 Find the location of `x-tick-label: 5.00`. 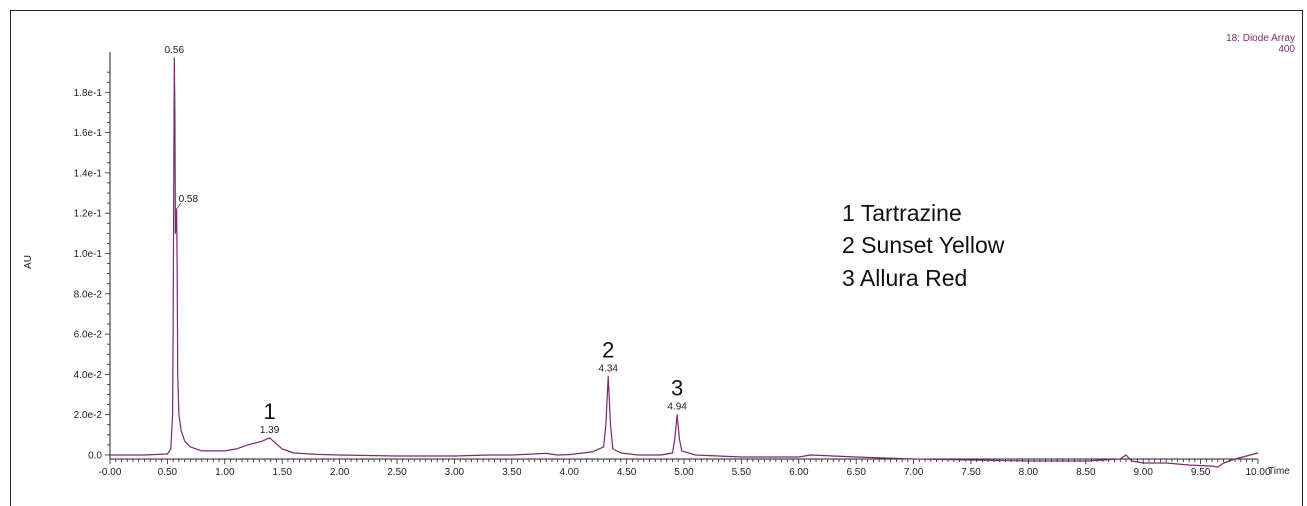

x-tick-label: 5.00 is located at coordinates (684, 472).